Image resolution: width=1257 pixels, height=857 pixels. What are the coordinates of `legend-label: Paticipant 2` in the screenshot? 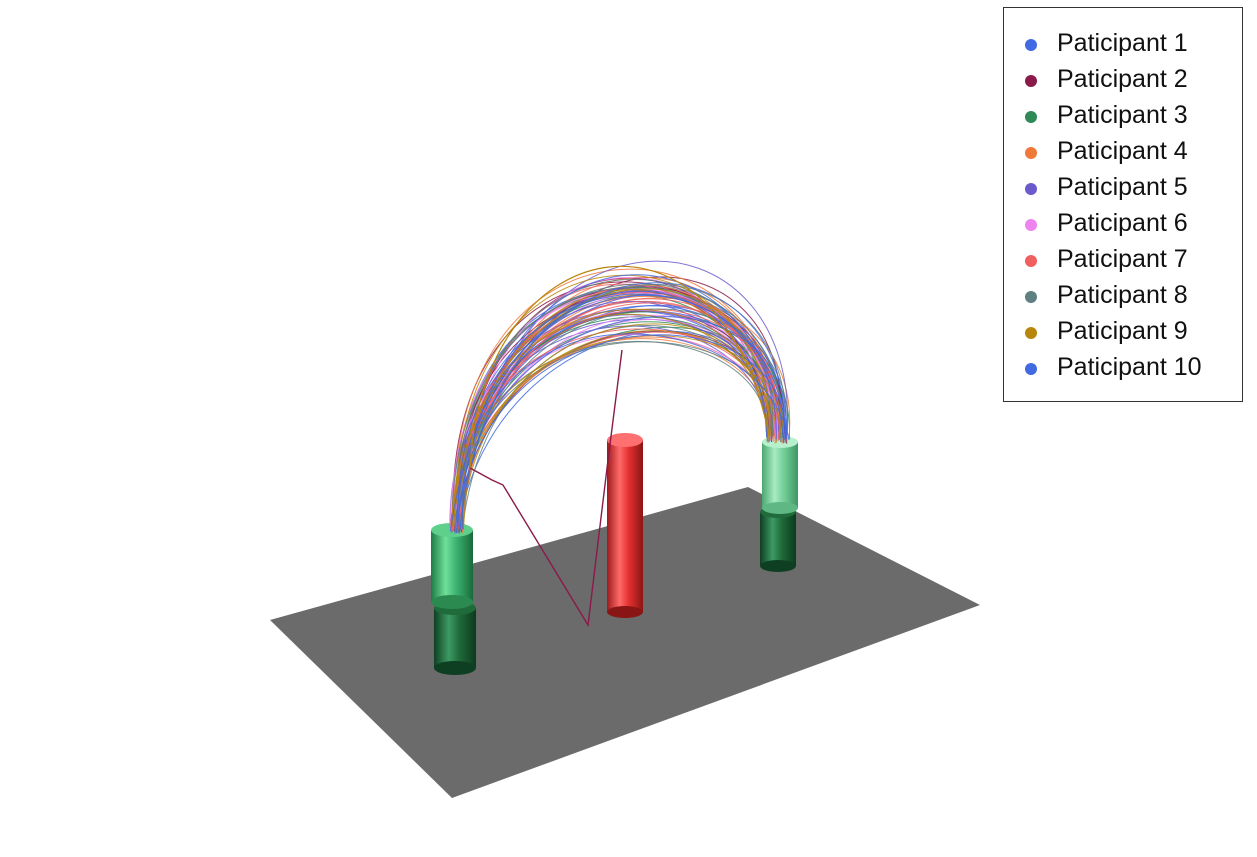 It's located at (1122, 79).